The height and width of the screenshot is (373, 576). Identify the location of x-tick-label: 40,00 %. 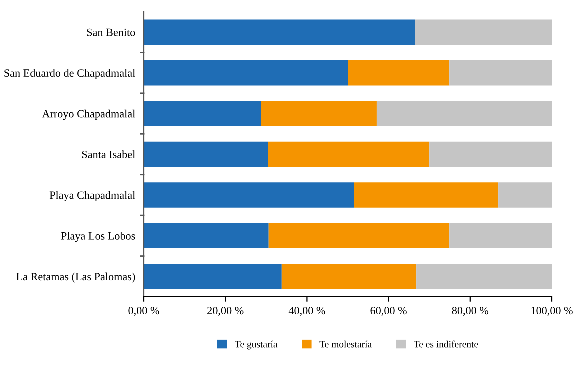
(307, 311).